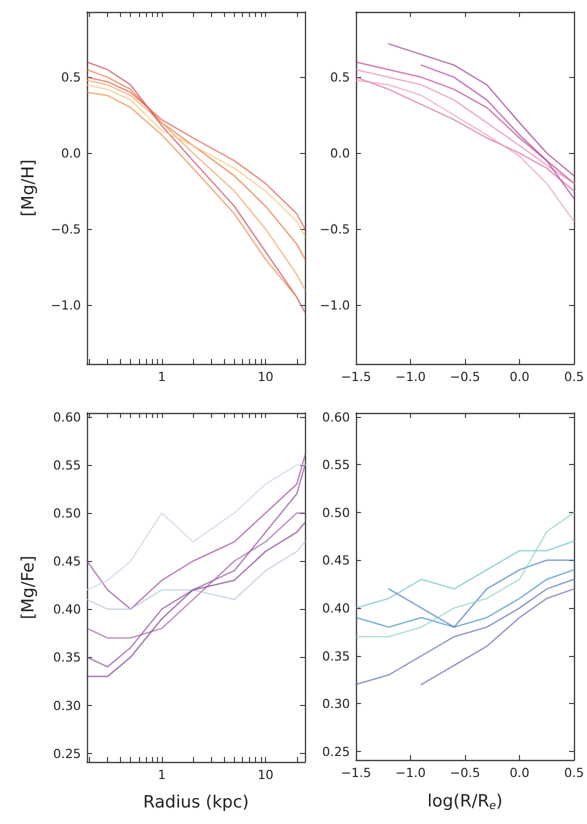 This screenshot has width=587, height=824. I want to click on y-axis-title: [Mg/H], so click(28, 188).